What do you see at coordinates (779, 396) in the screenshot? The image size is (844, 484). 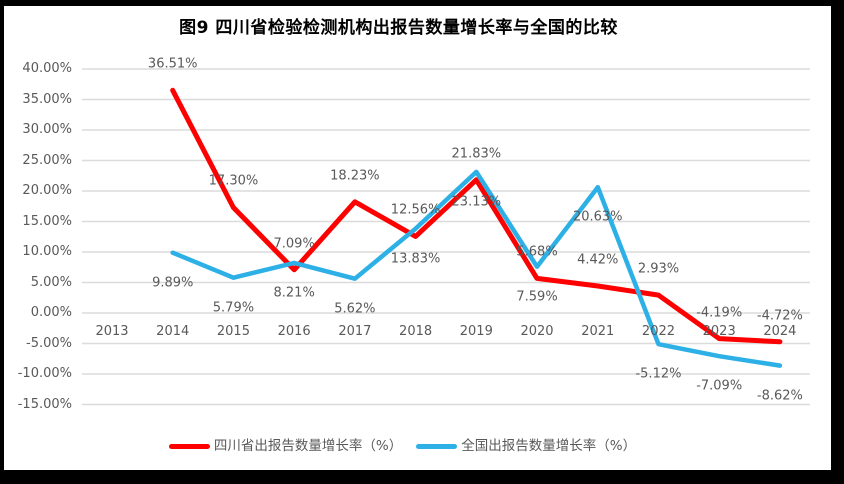 I see `data-label-national-2024: -8.62%` at bounding box center [779, 396].